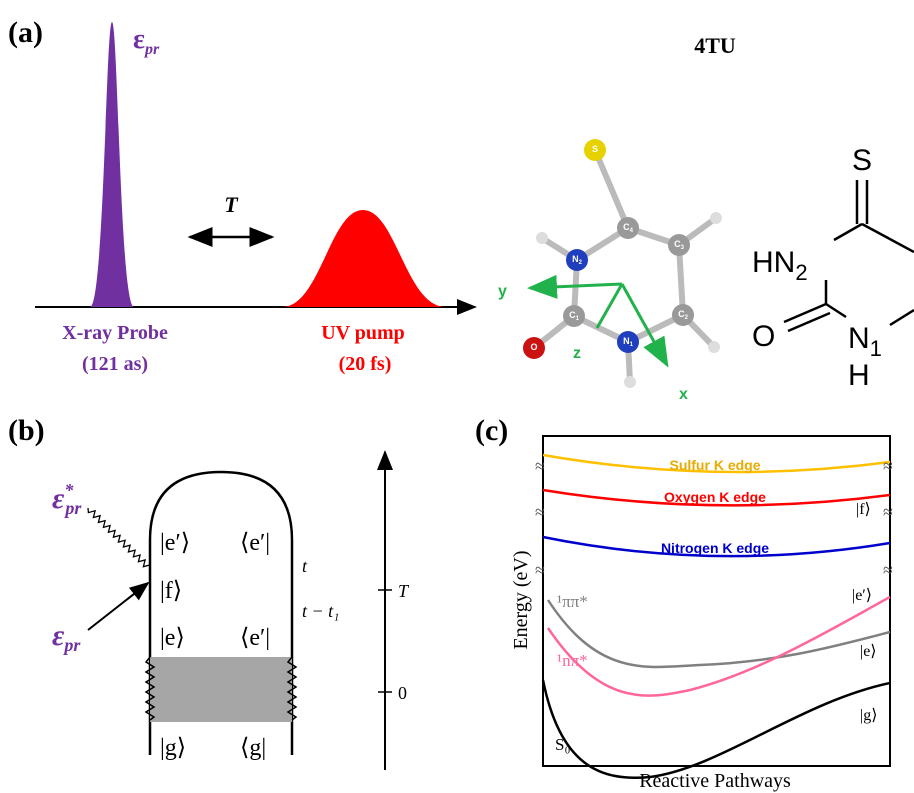 The width and height of the screenshot is (914, 793). I want to click on curve-label: S₀, so click(562, 744).